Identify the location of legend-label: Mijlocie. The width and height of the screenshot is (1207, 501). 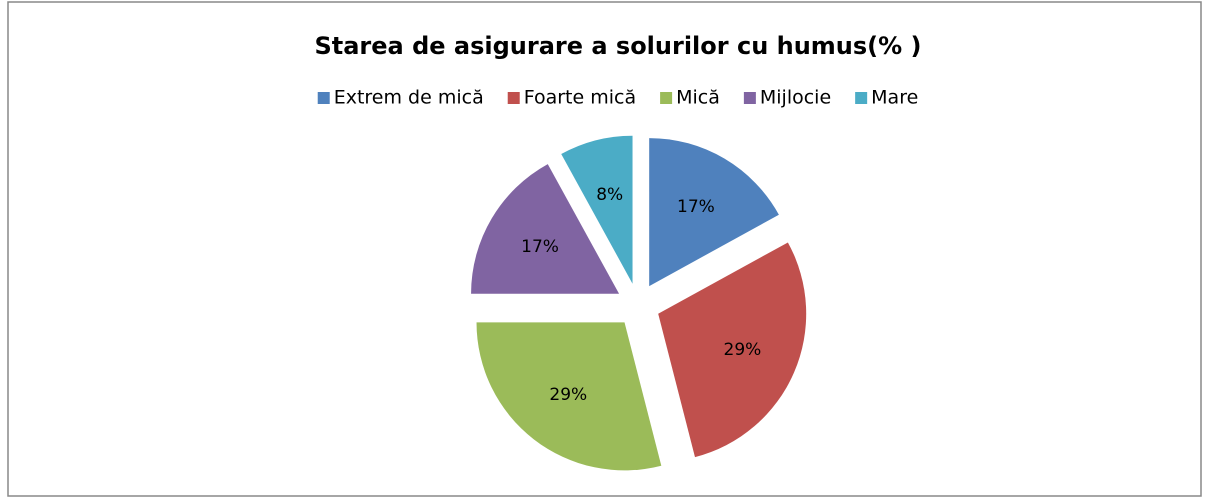
(795, 98).